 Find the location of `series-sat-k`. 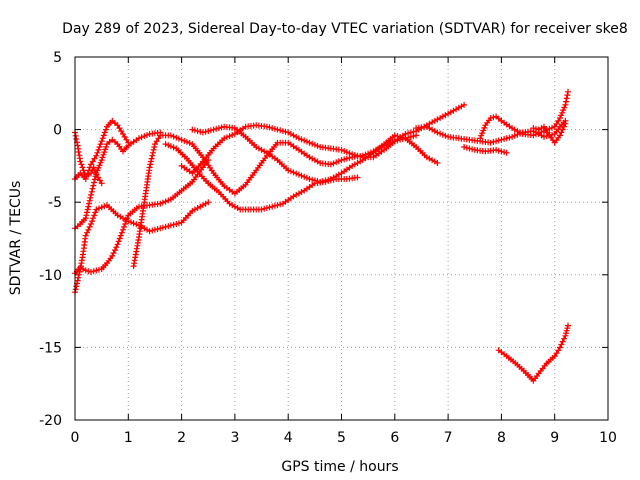

series-sat-k is located at coordinates (524, 115).